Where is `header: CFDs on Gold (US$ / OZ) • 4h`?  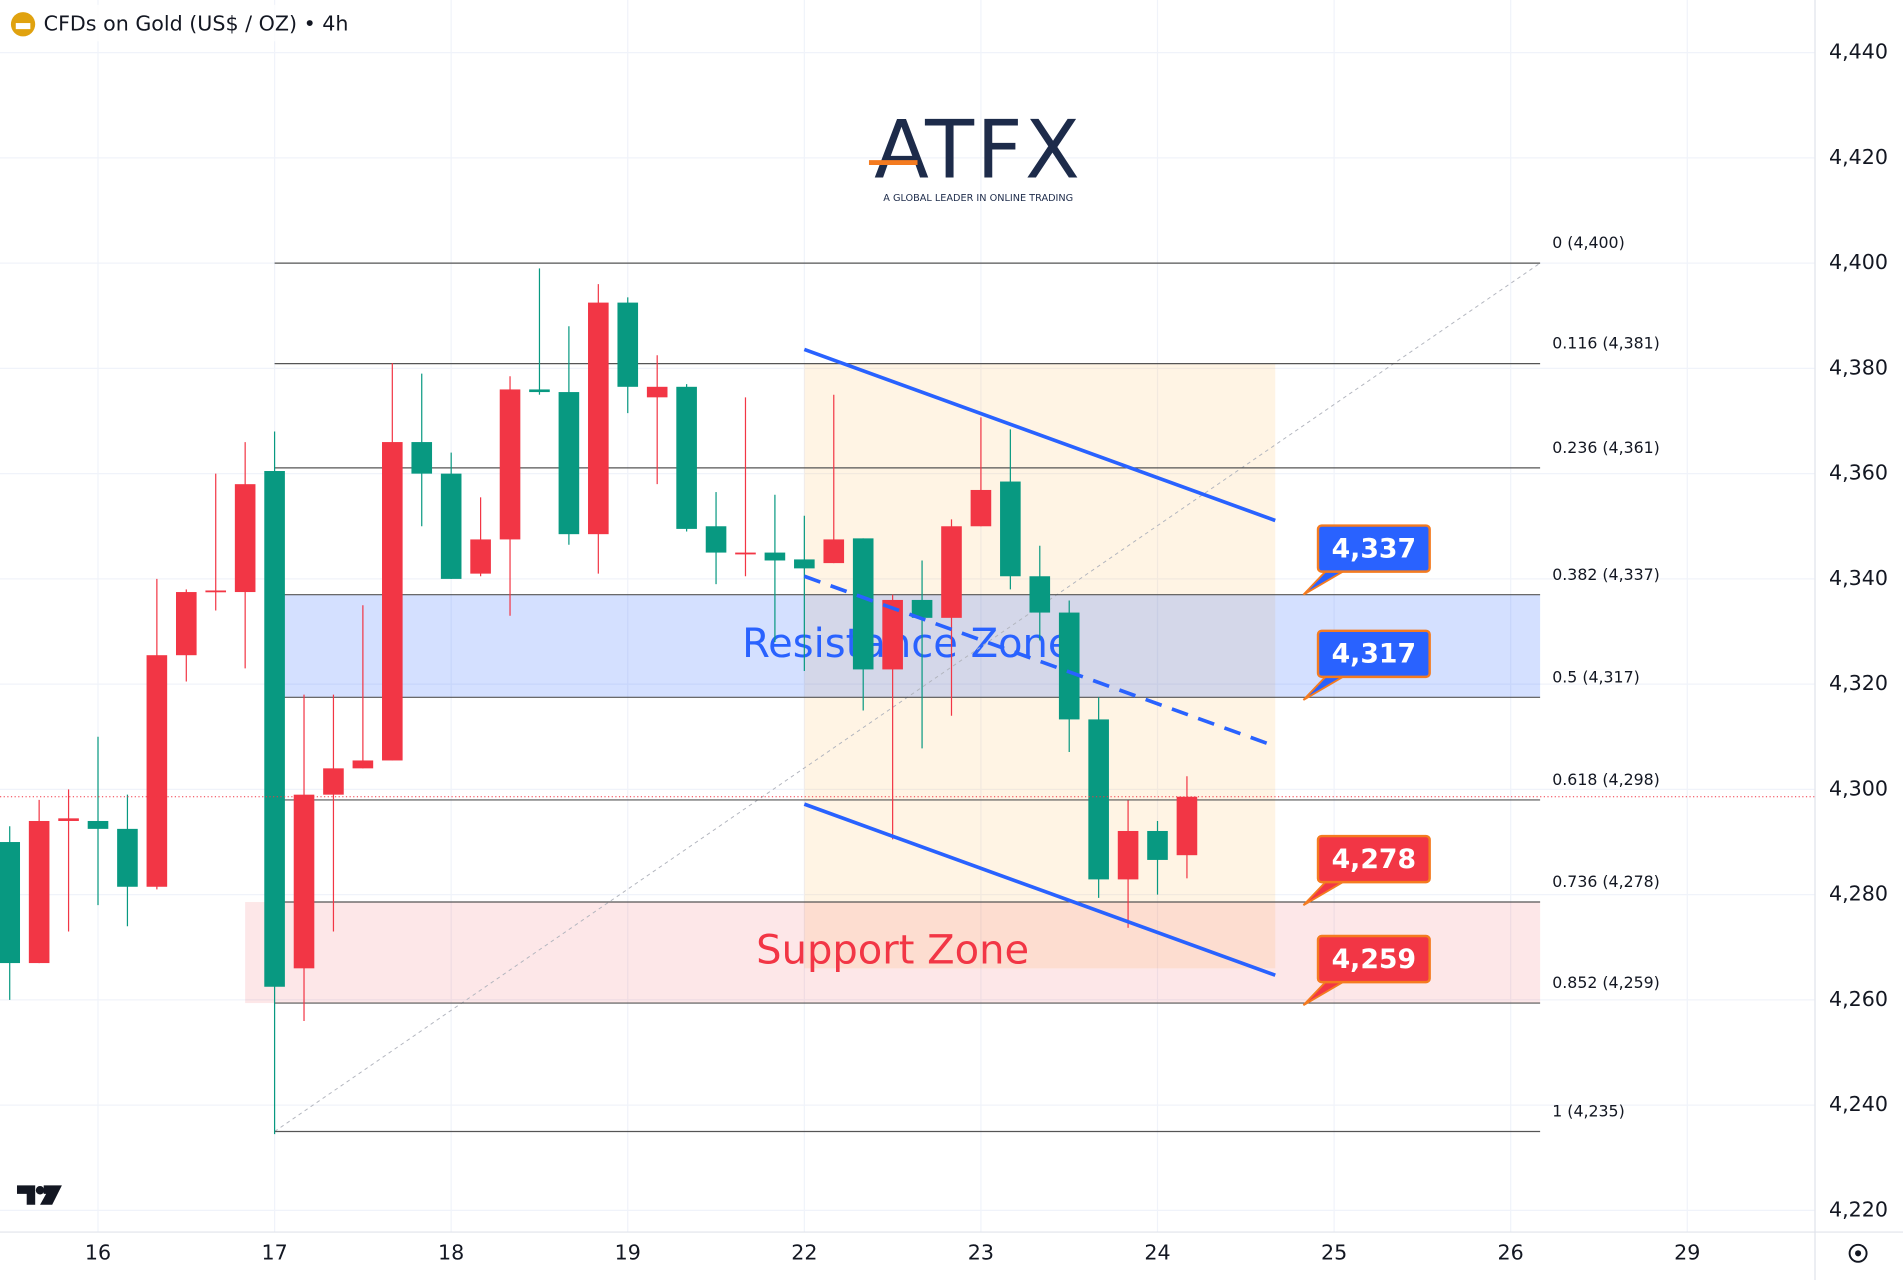
header: CFDs on Gold (US$ / OZ) • 4h is located at coordinates (182, 23).